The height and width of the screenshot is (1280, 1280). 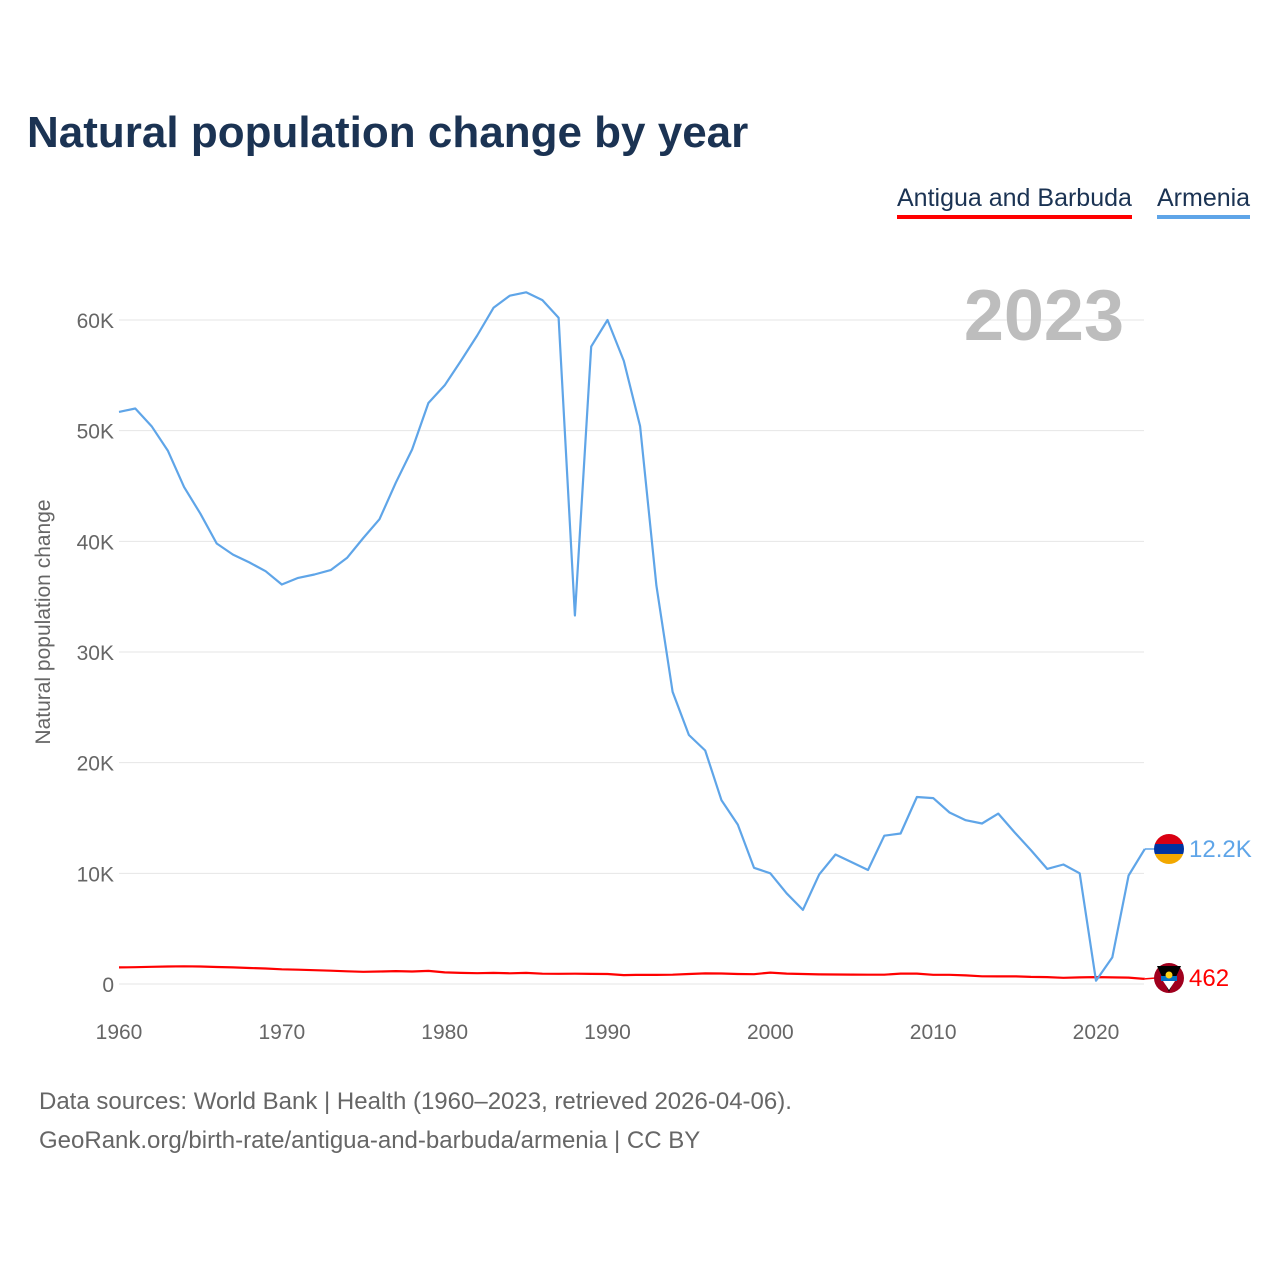 I want to click on y-axis-label: Natural population change, so click(x=43, y=621).